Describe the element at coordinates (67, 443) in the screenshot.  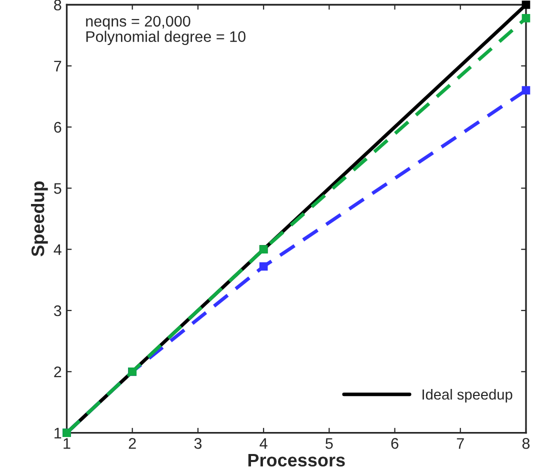
I see `x-tick-label: 1` at that location.